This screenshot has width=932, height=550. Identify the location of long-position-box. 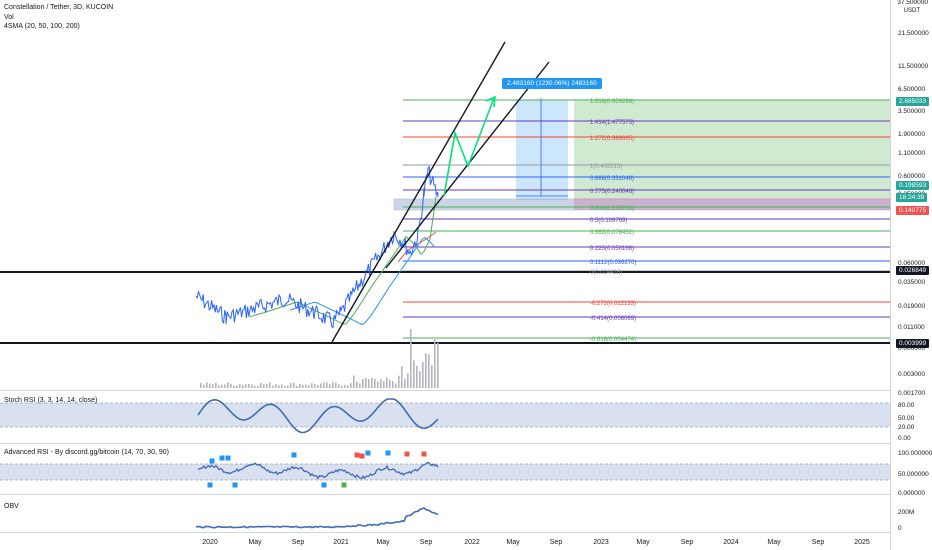
(542, 150).